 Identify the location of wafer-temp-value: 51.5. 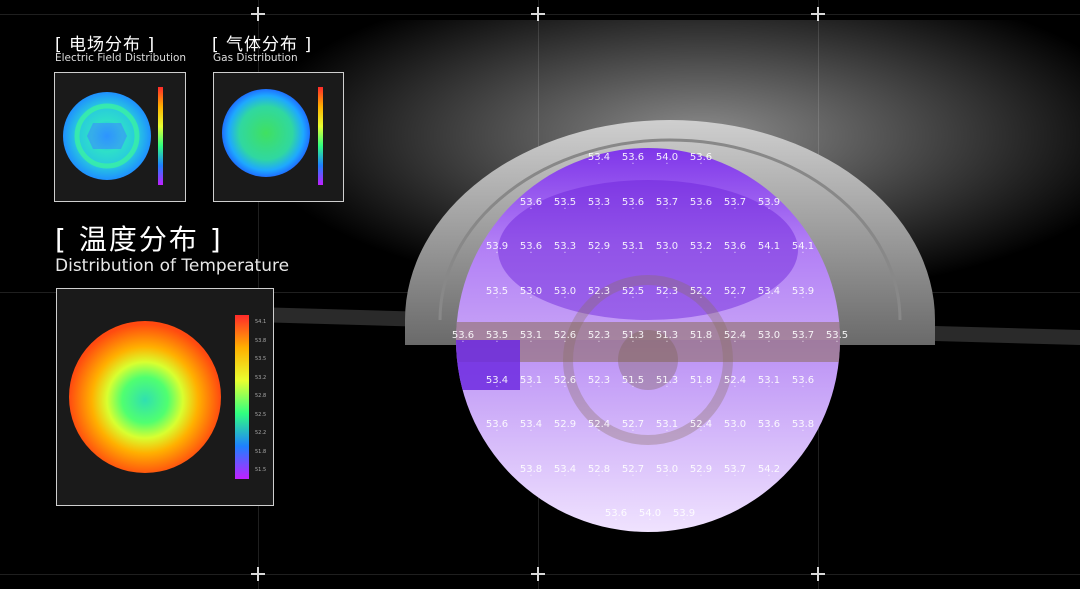
(633, 382).